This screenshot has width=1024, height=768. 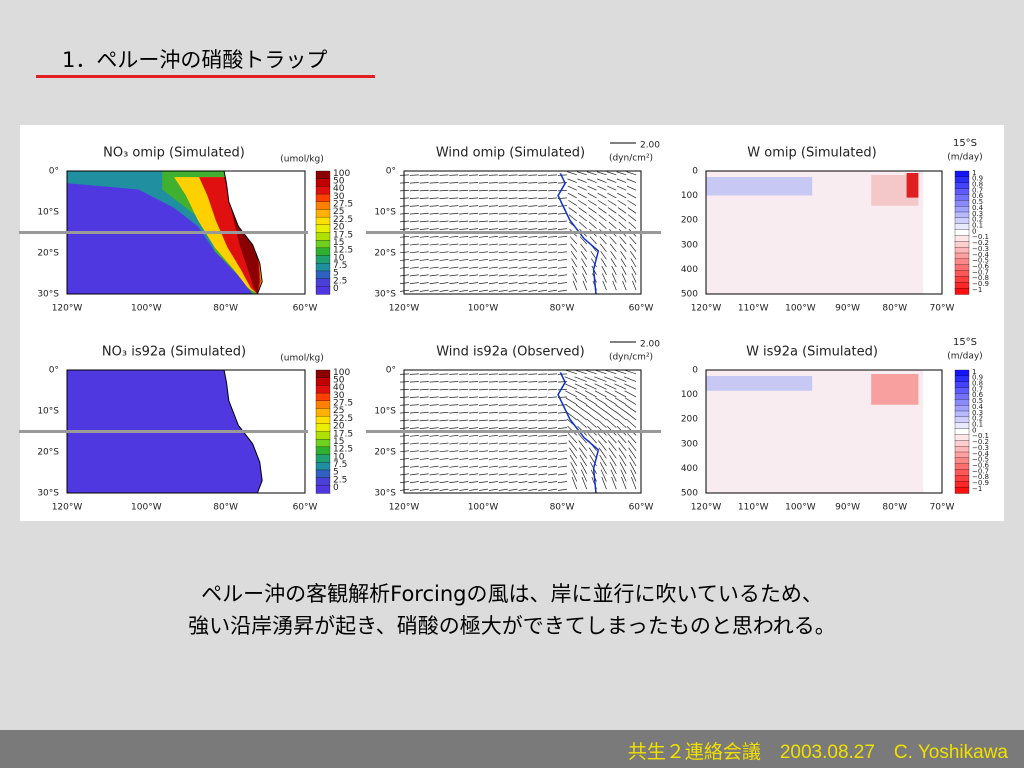 What do you see at coordinates (391, 172) in the screenshot?
I see `y-tick-label: 0°` at bounding box center [391, 172].